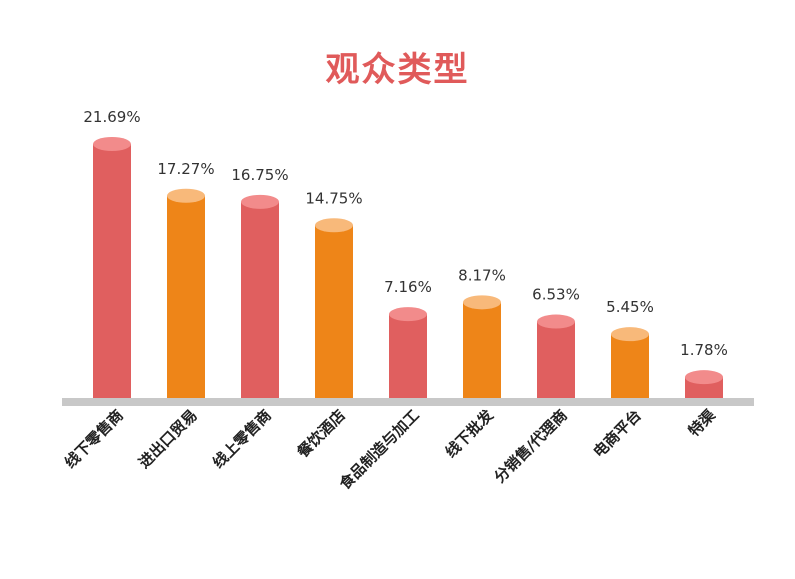  What do you see at coordinates (379, 449) in the screenshot?
I see `category-label: 食品制造与加工` at bounding box center [379, 449].